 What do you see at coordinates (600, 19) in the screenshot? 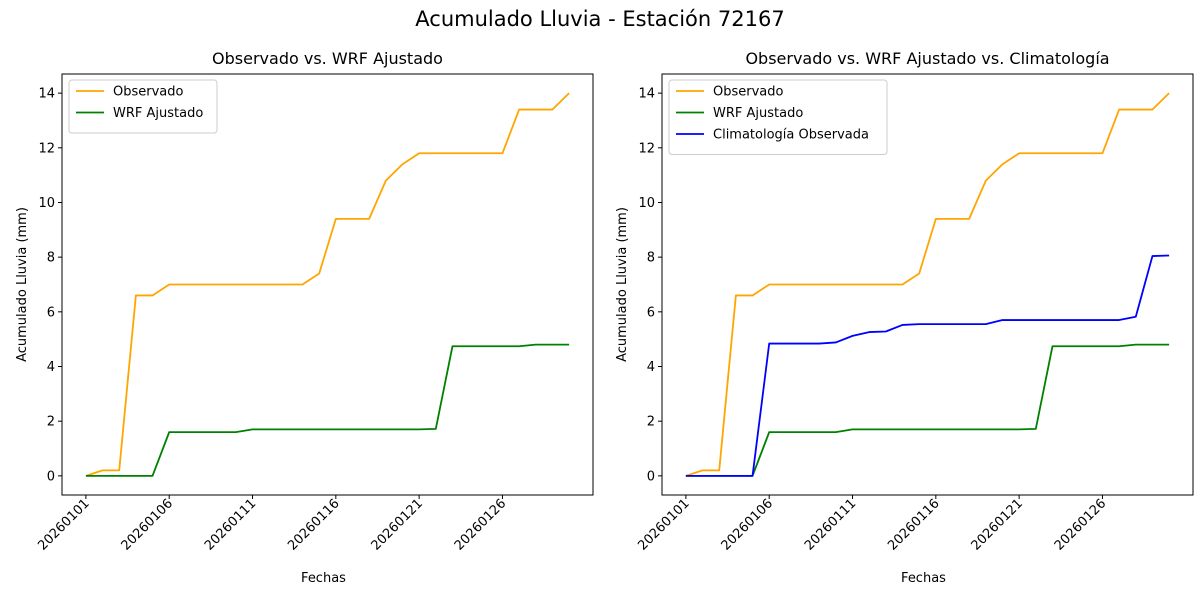
I see `figure-title: Acumulado Lluvia - Estación 72167` at bounding box center [600, 19].